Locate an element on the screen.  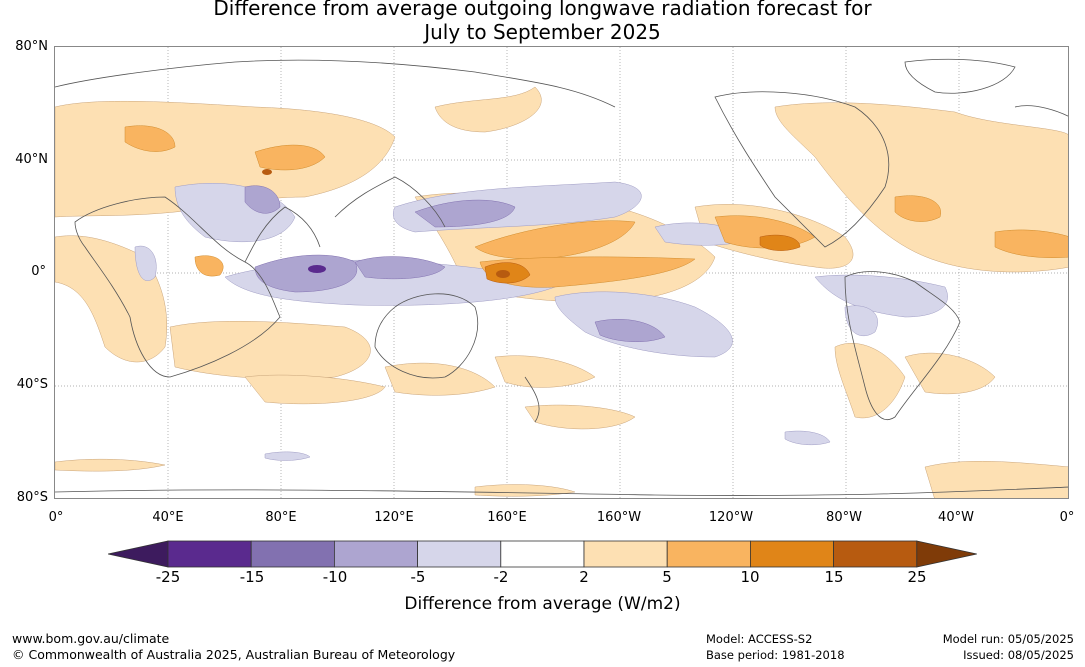
lon-label-0-right: 0° is located at coordinates (1067, 517).